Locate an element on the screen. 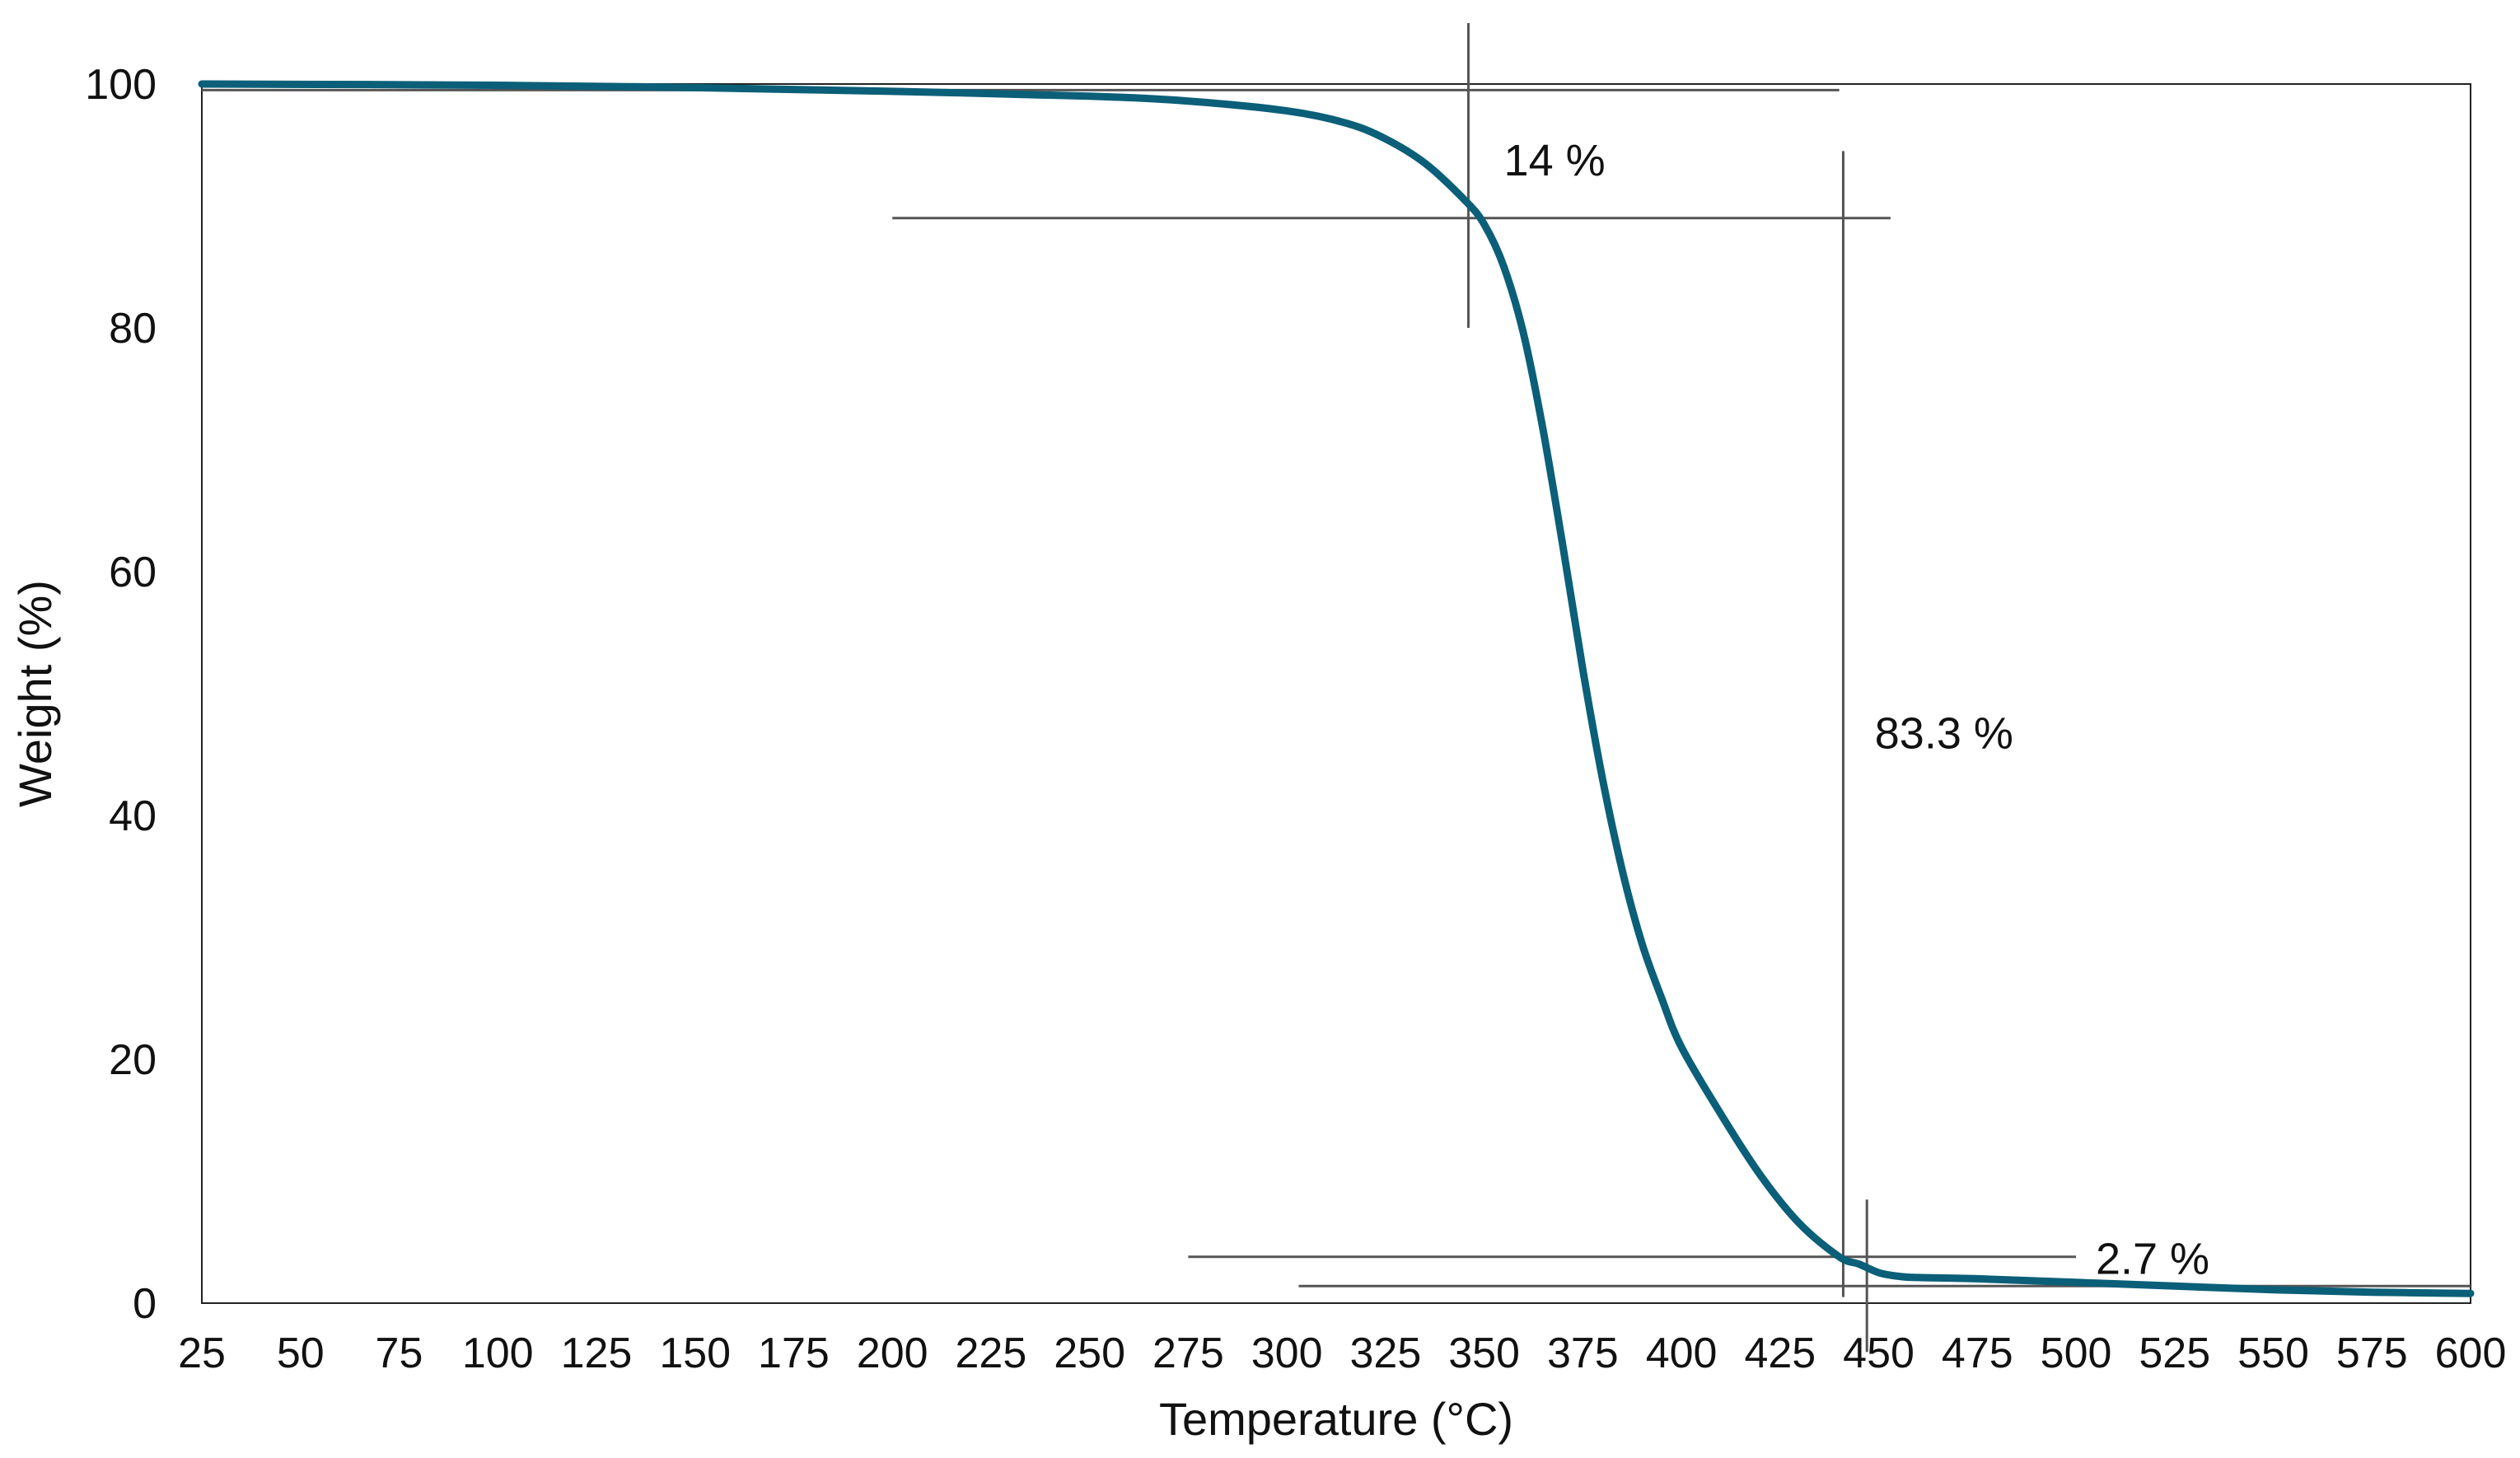 The width and height of the screenshot is (2520, 1458). x-tick-label-225: 225 is located at coordinates (991, 1353).